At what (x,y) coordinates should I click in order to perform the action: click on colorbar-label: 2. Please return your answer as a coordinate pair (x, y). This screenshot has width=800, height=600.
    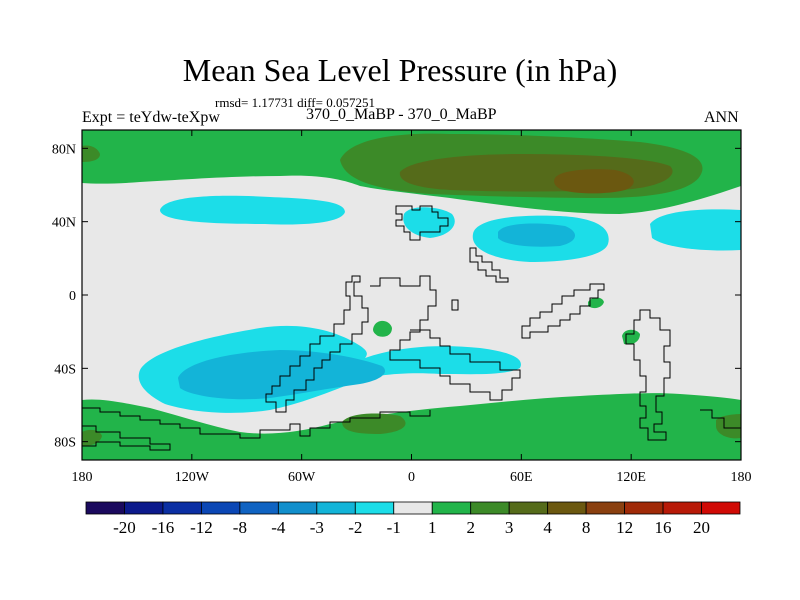
    Looking at the image, I should click on (470, 527).